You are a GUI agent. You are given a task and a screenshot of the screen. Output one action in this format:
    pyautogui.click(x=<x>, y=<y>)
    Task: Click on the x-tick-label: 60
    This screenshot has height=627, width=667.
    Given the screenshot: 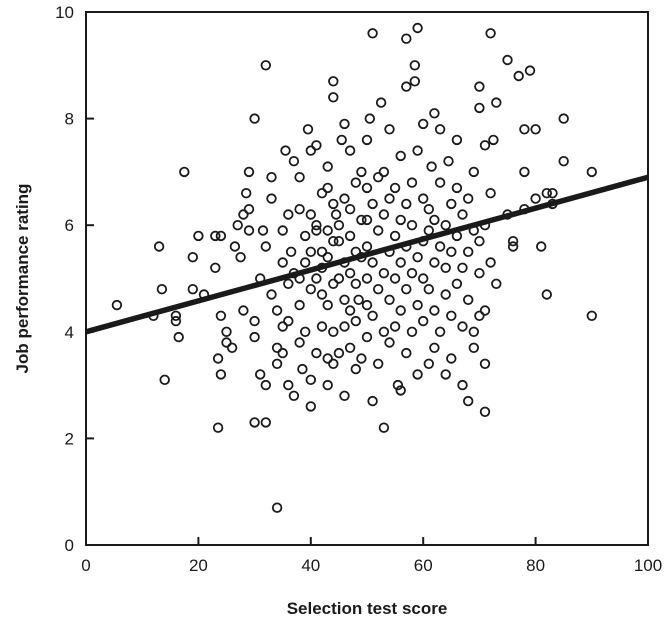 What is the action you would take?
    pyautogui.click(x=423, y=565)
    